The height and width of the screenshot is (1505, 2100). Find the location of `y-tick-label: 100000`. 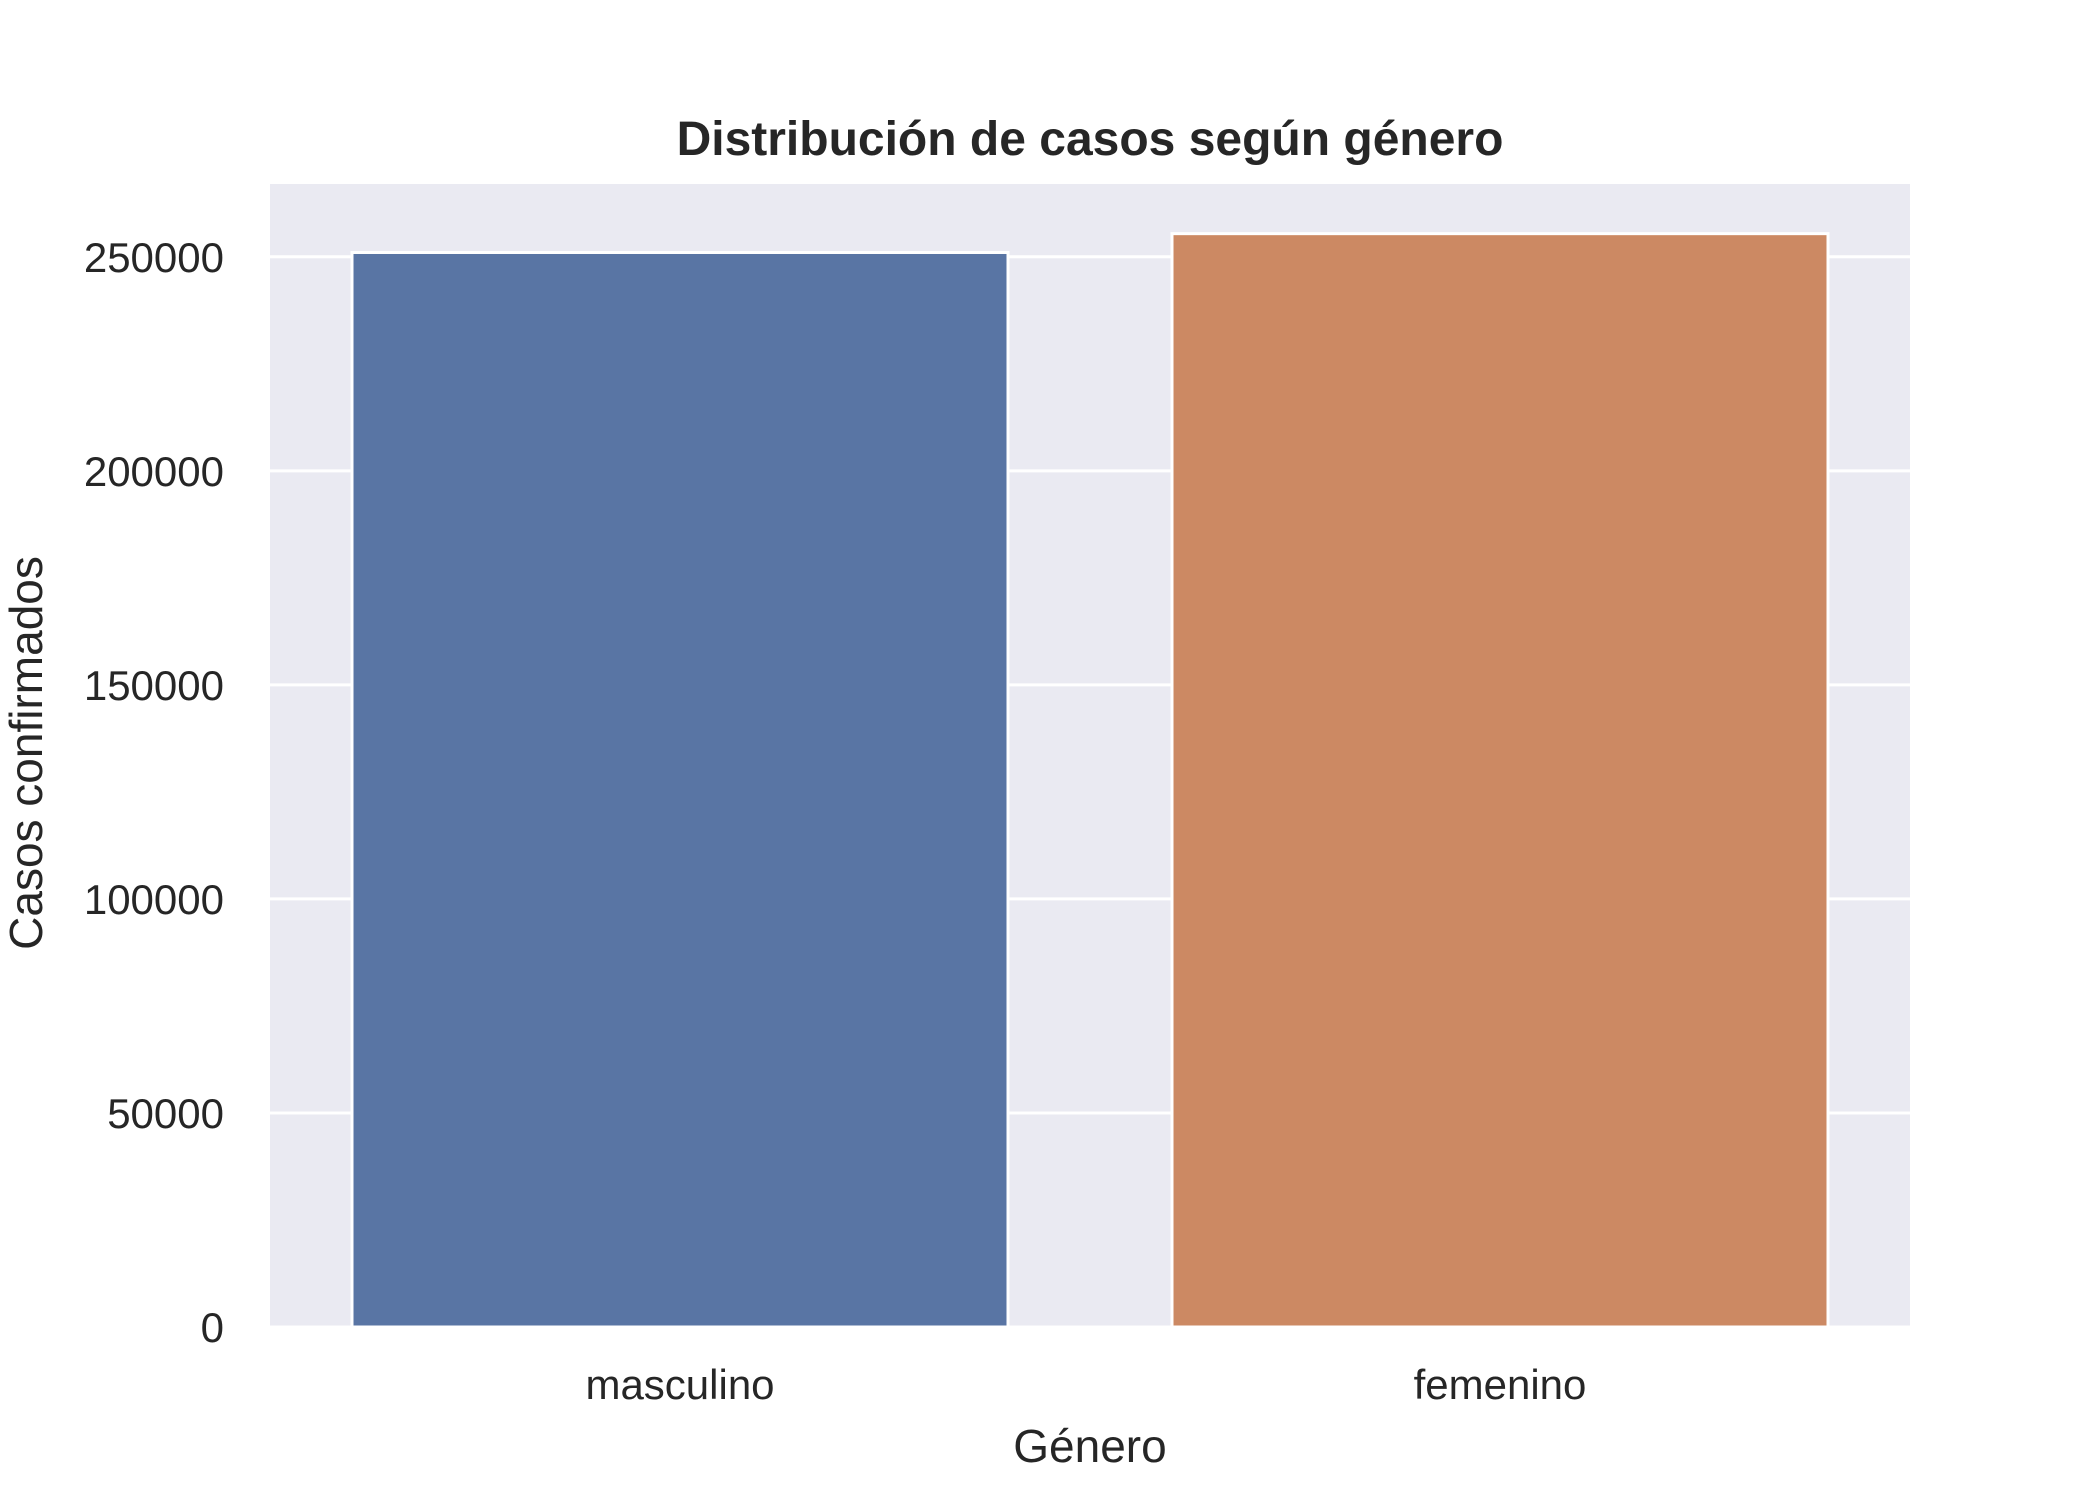

y-tick-label: 100000 is located at coordinates (154, 899).